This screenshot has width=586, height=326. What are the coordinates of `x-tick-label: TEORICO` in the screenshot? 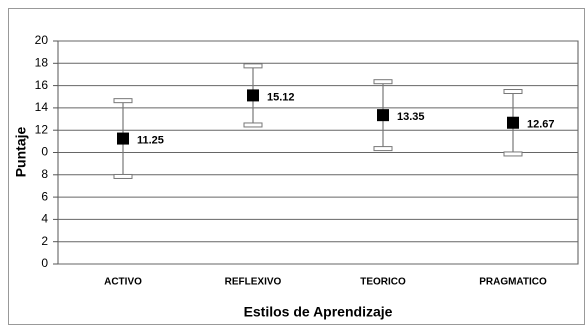 It's located at (383, 282).